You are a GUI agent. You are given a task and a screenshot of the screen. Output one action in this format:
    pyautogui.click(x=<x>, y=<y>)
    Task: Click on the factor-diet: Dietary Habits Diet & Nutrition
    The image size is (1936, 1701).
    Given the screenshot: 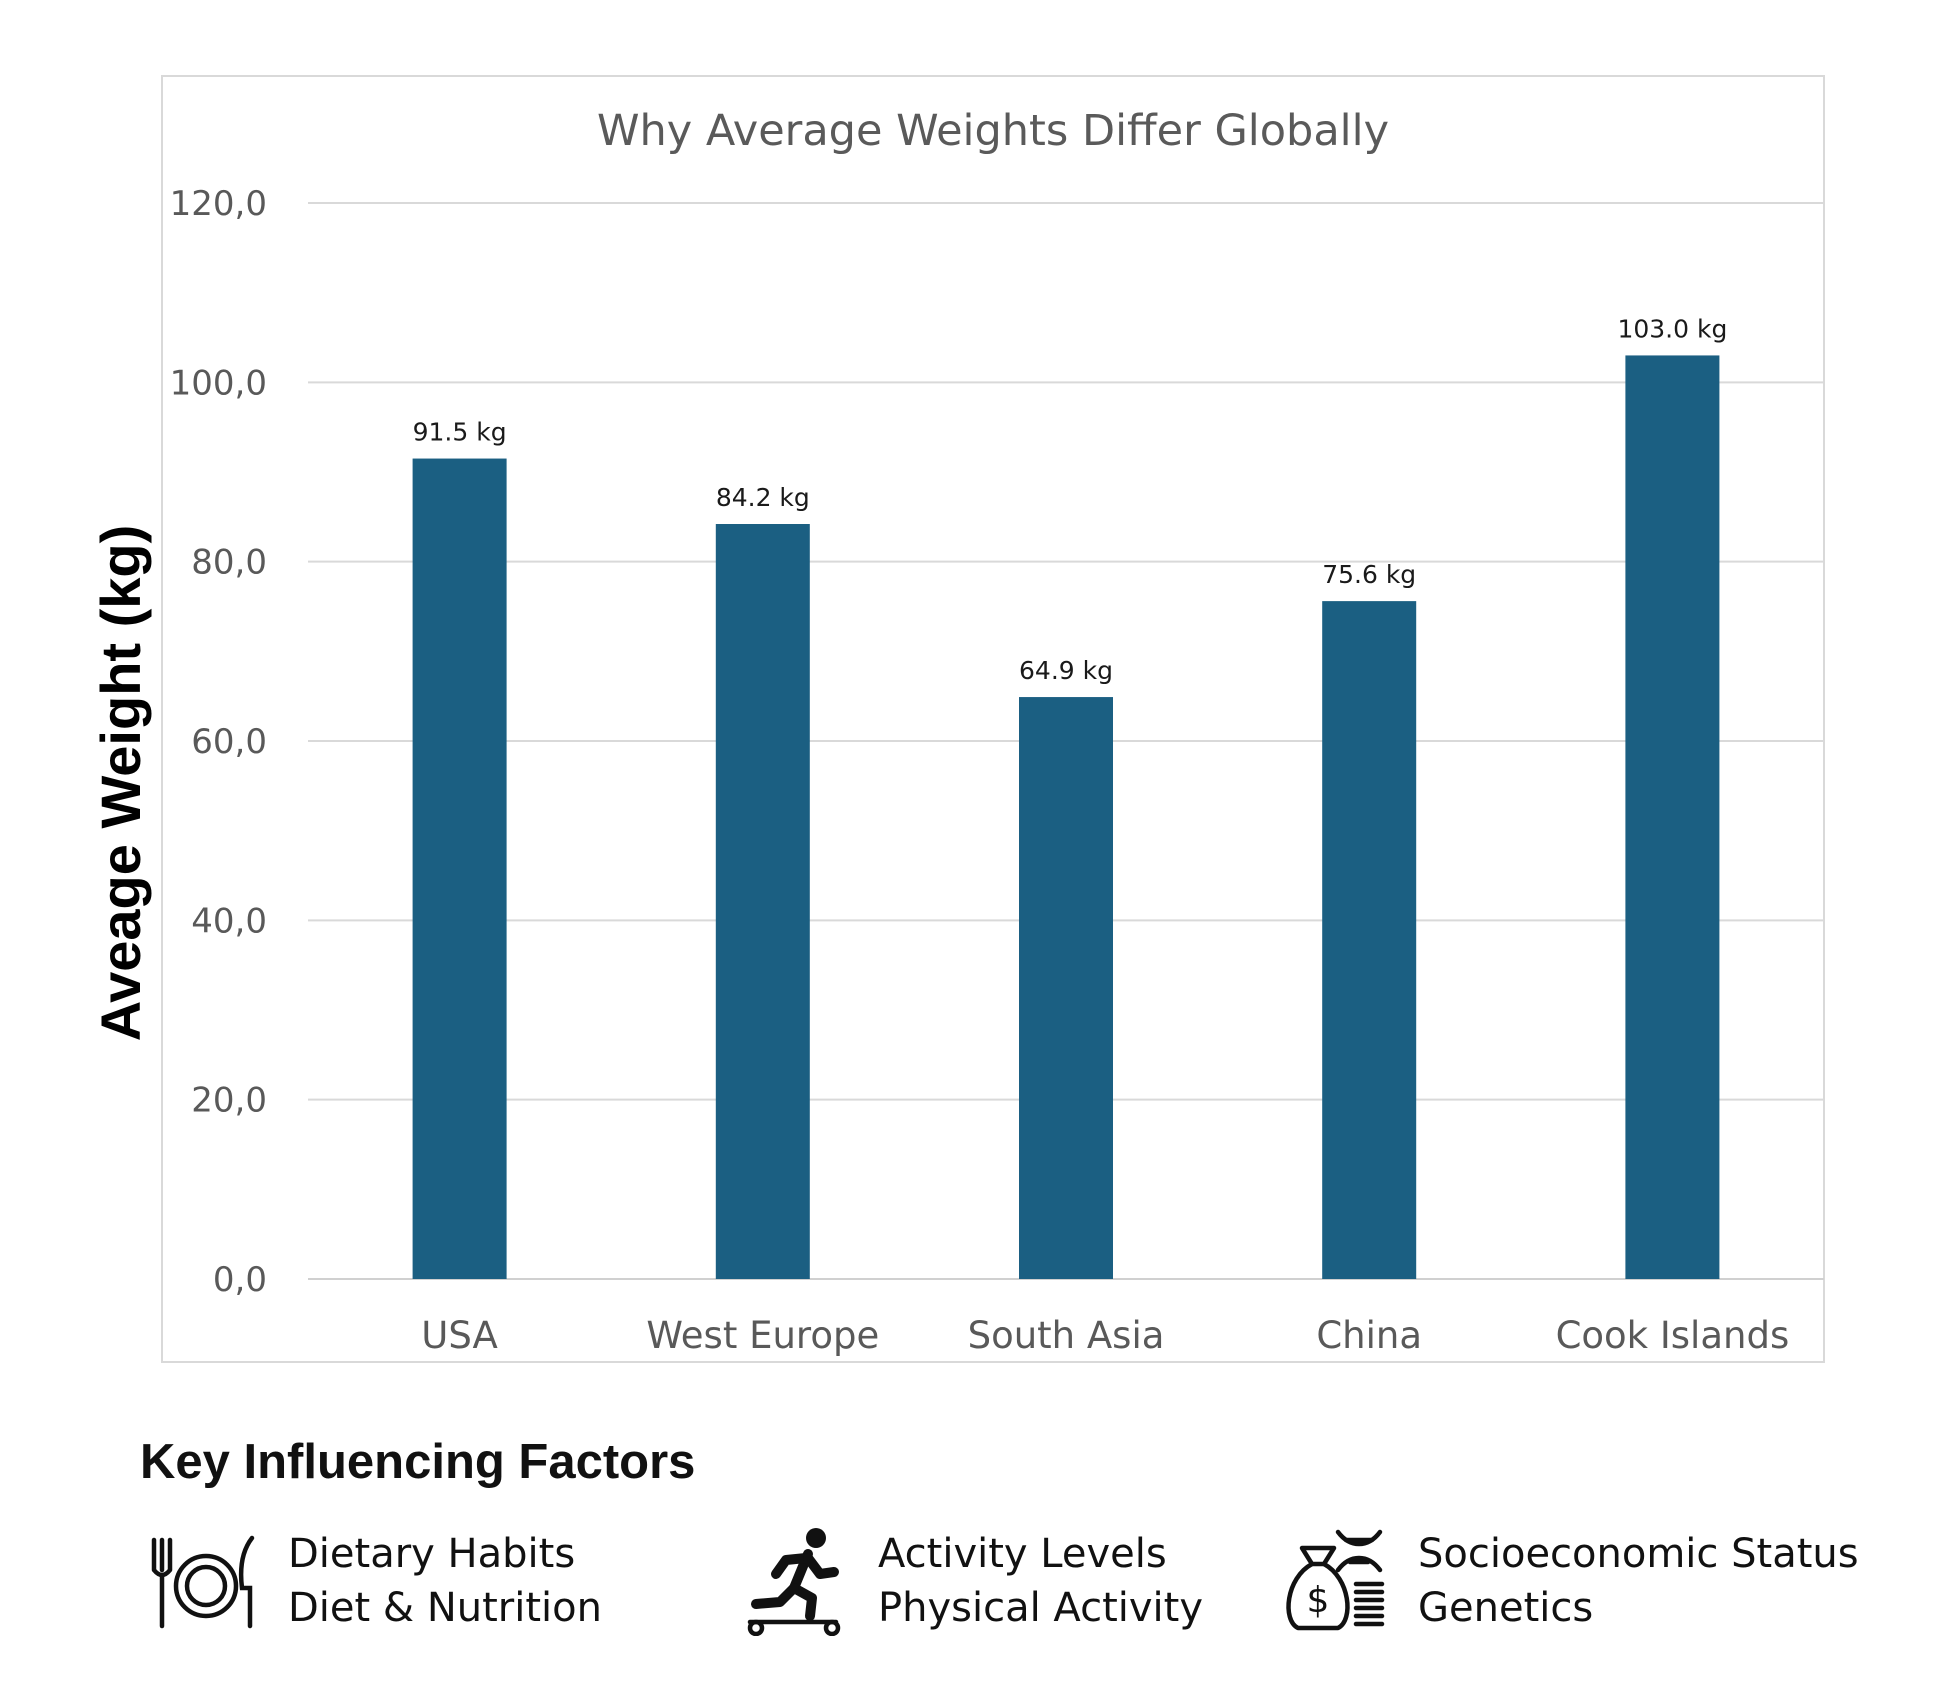 What is the action you would take?
    pyautogui.click(x=374, y=1581)
    